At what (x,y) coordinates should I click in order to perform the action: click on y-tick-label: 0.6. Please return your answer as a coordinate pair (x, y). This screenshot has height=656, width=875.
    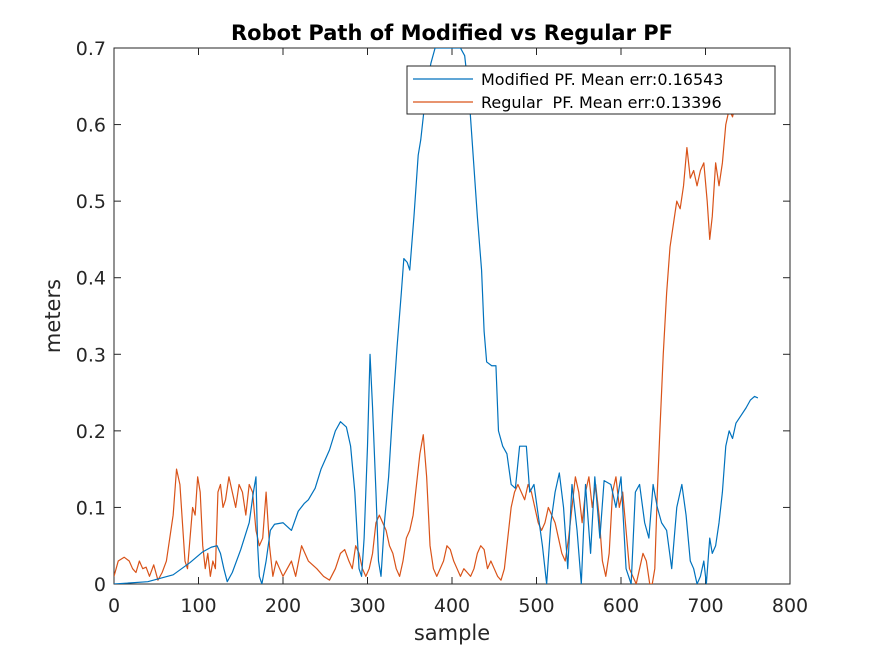
    Looking at the image, I should click on (91, 126).